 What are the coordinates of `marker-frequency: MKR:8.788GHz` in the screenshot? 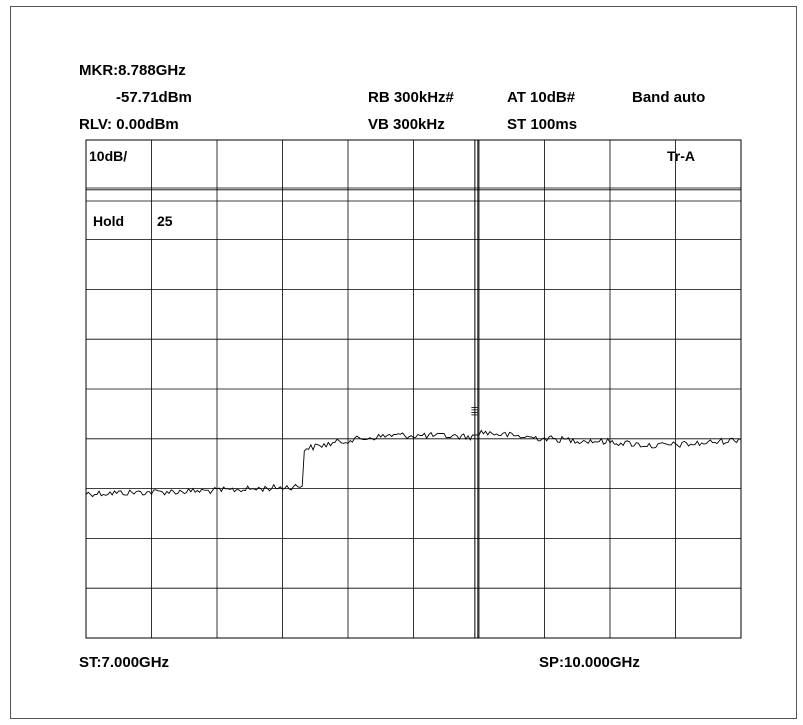 It's located at (132, 70).